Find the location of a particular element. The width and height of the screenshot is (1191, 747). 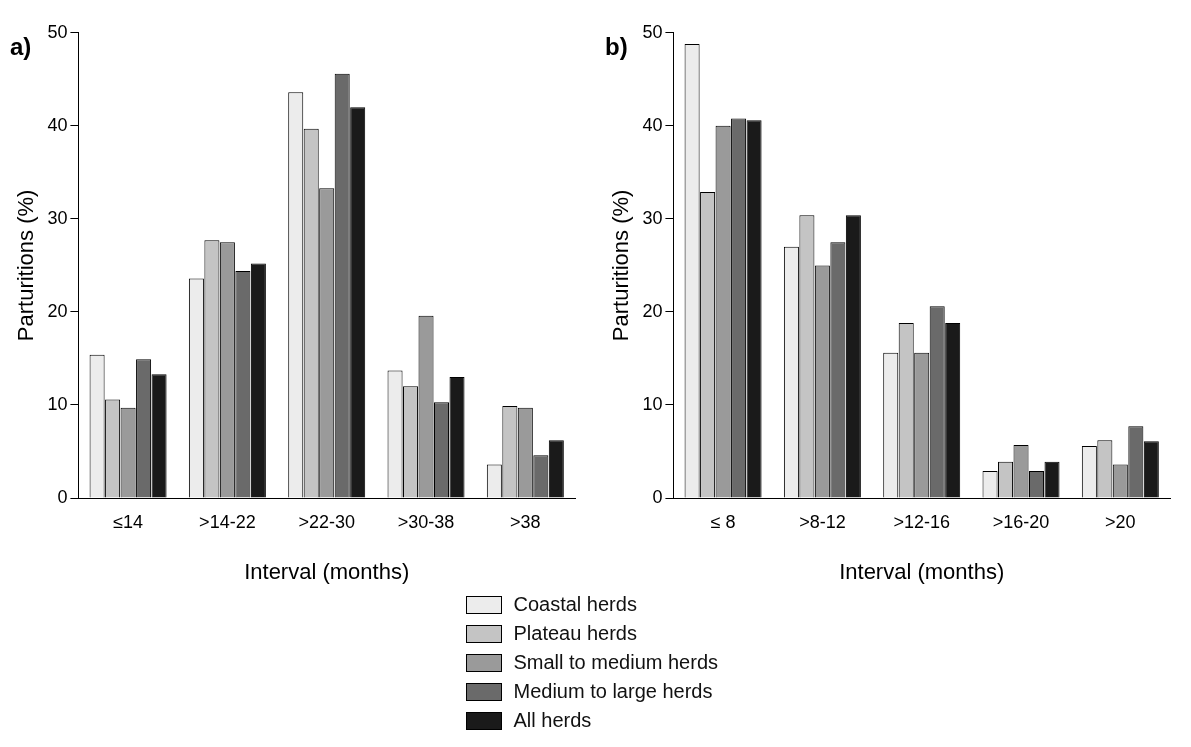

x-tick-label: ≤ 8 is located at coordinates (723, 521).